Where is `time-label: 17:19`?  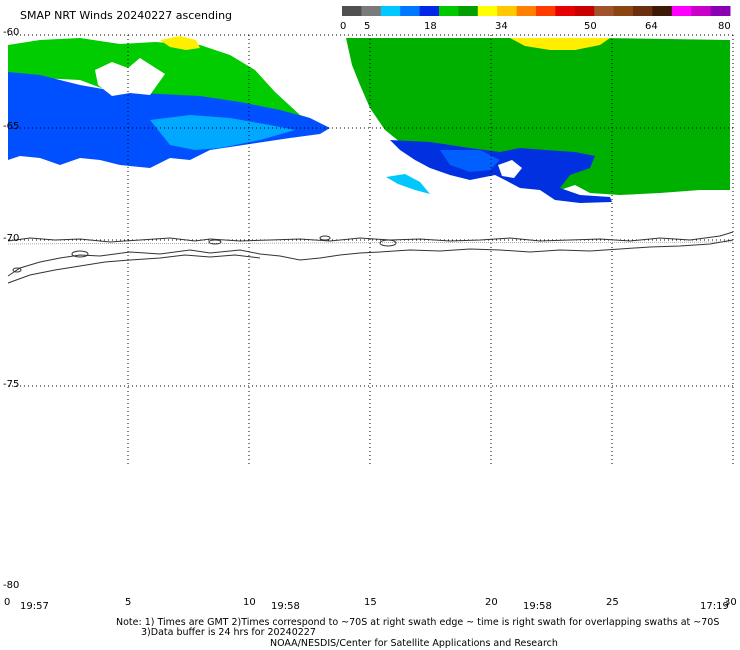 time-label: 17:19 is located at coordinates (714, 606).